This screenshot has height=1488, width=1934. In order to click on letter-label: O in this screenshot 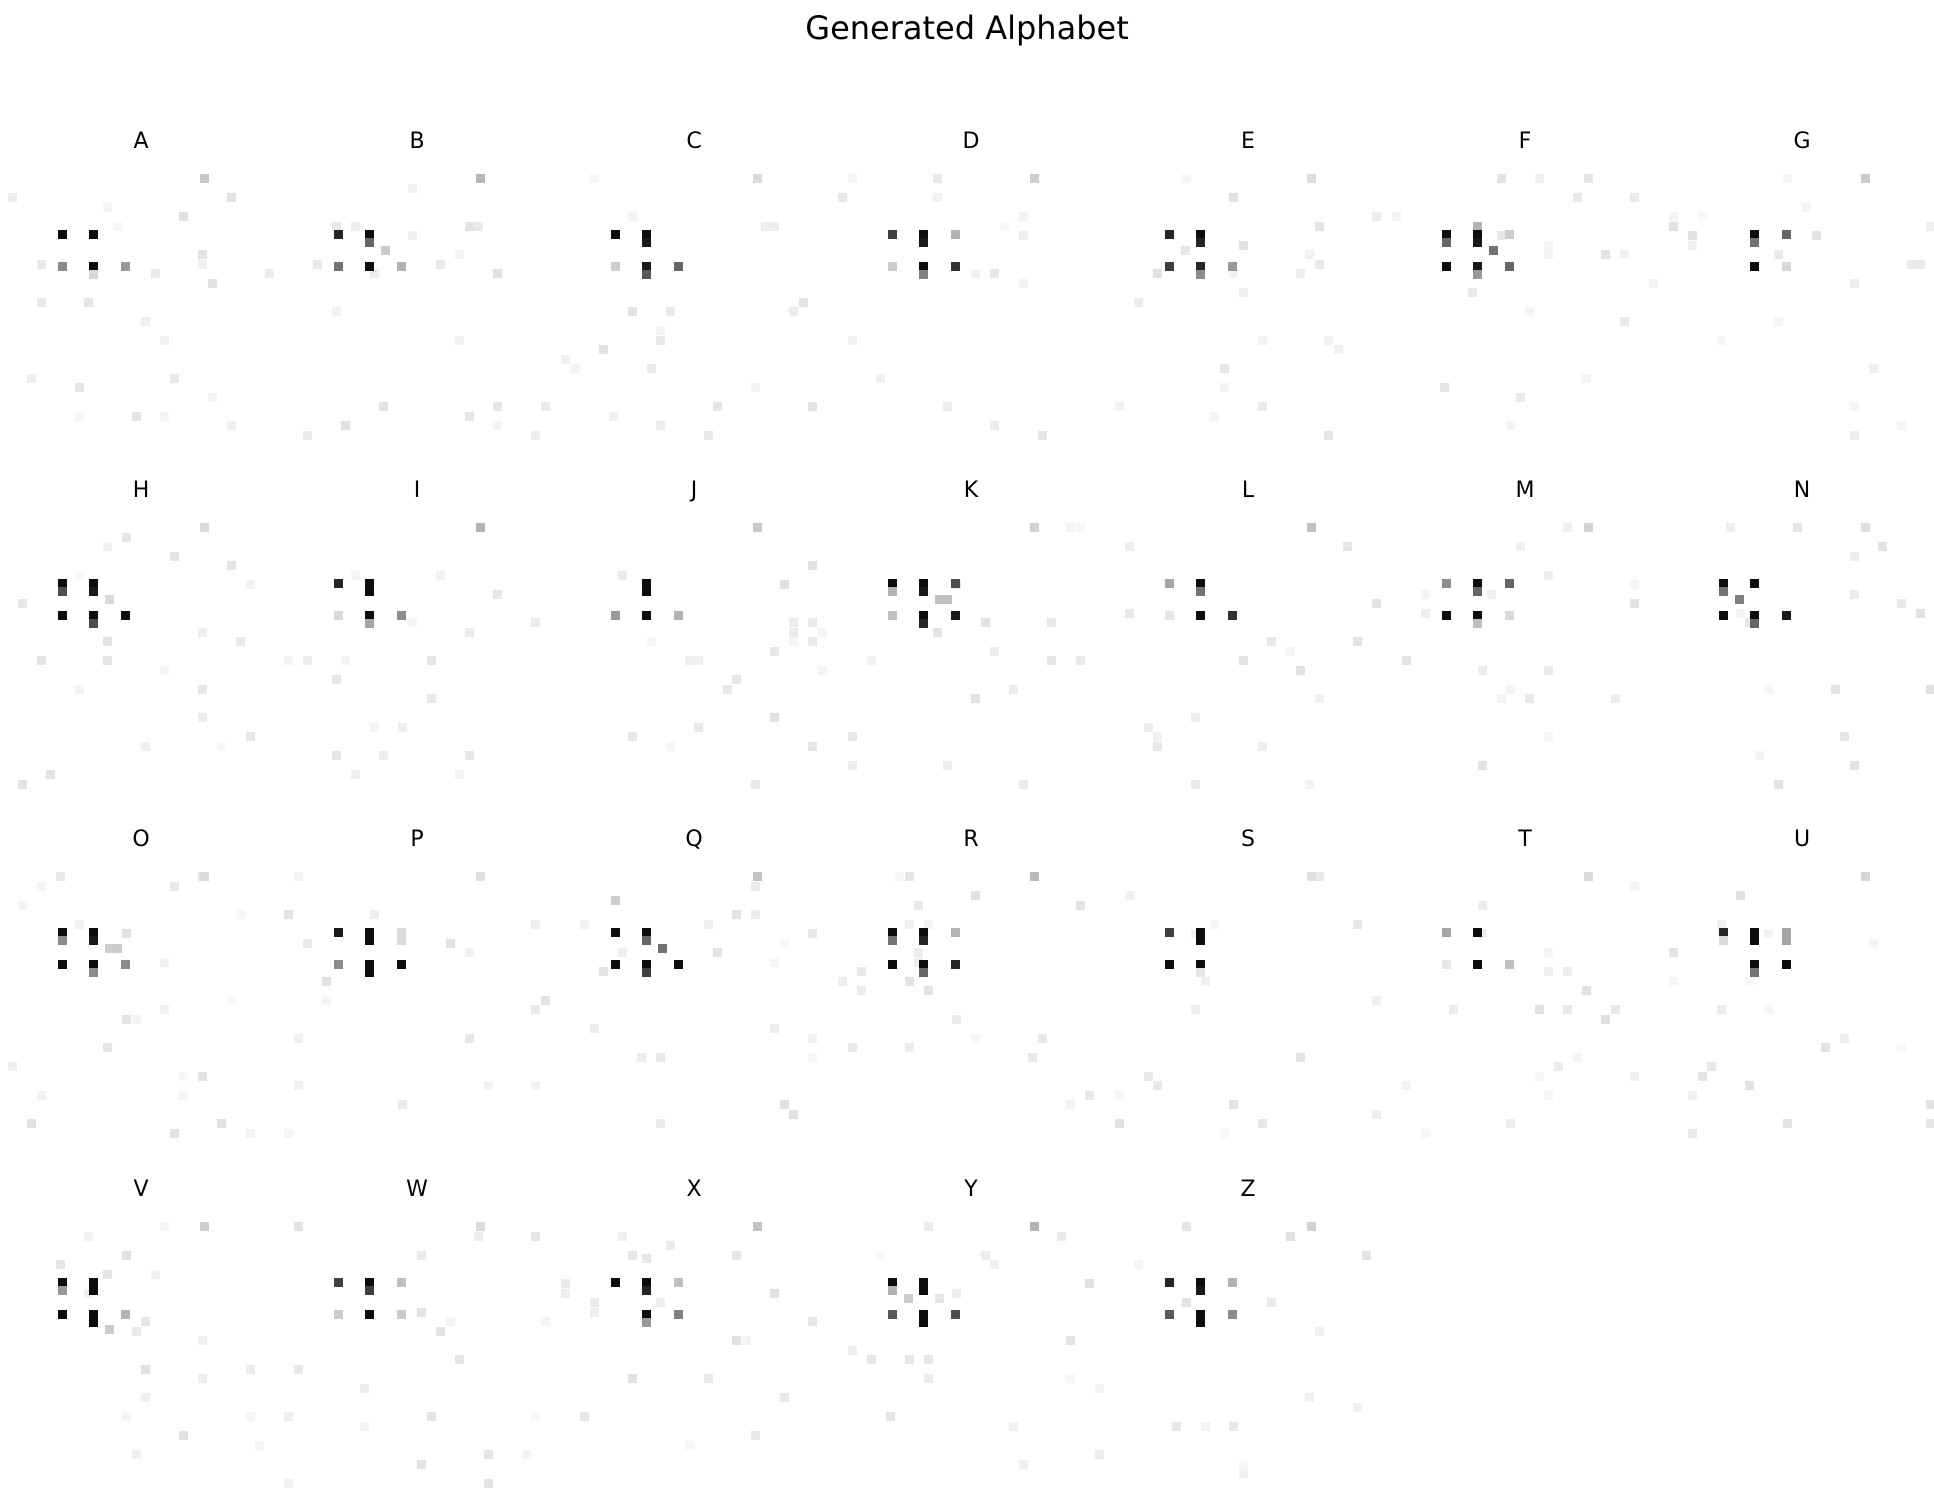, I will do `click(141, 840)`.